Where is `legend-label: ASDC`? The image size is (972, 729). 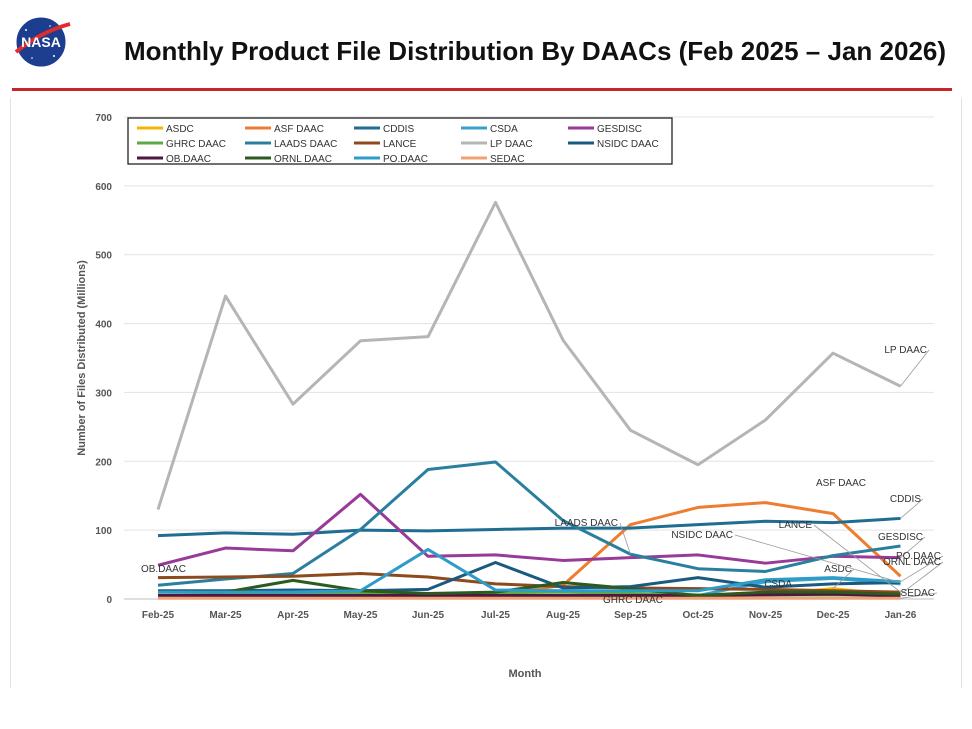 legend-label: ASDC is located at coordinates (180, 129).